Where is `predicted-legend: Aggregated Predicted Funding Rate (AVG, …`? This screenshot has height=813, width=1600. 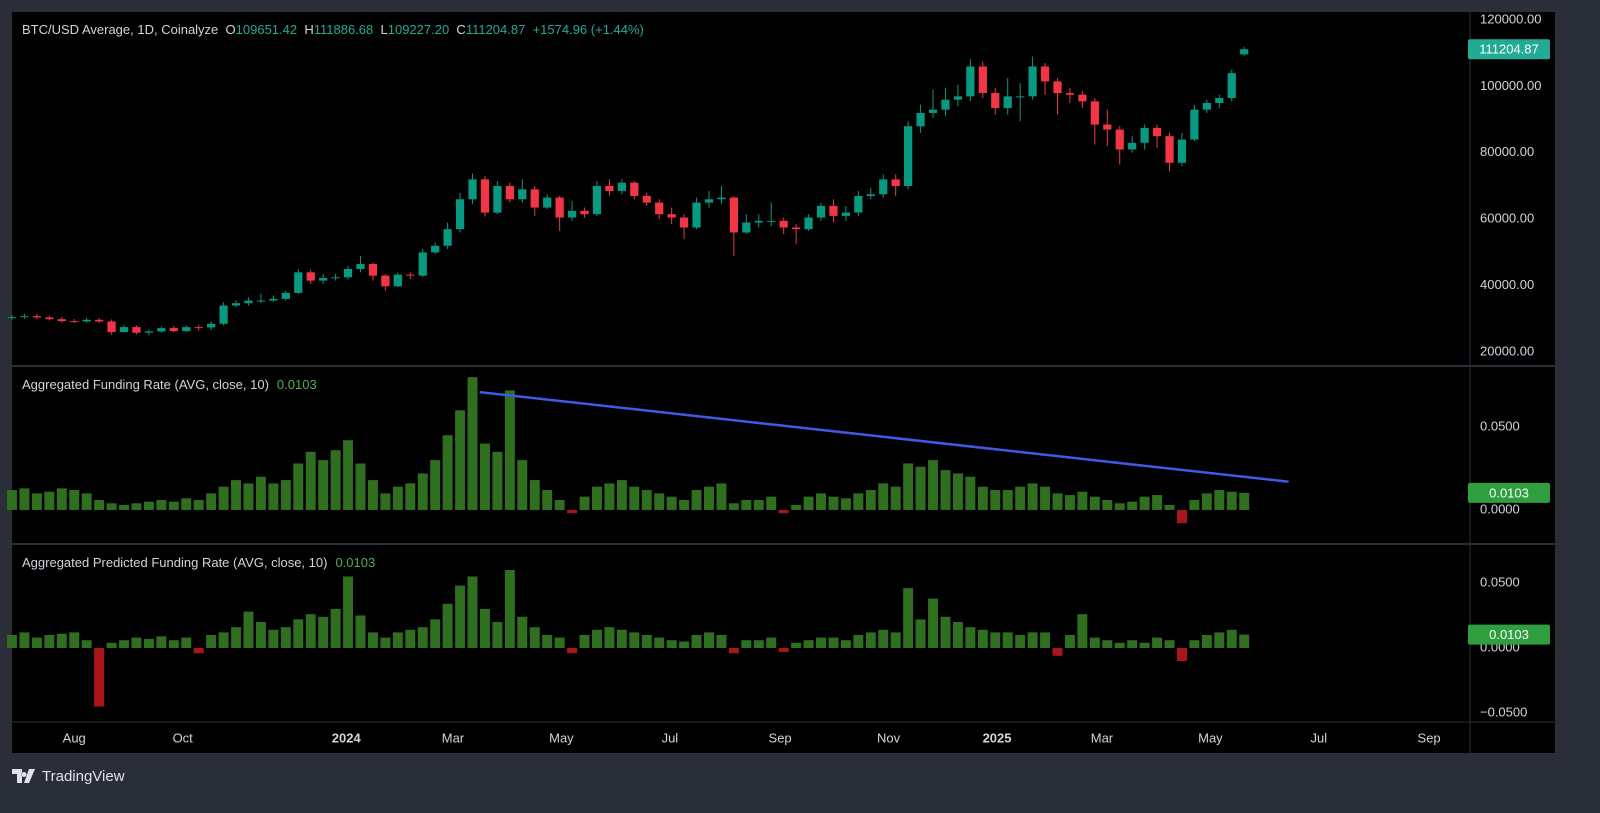
predicted-legend: Aggregated Predicted Funding Rate (AVG, … is located at coordinates (198, 562).